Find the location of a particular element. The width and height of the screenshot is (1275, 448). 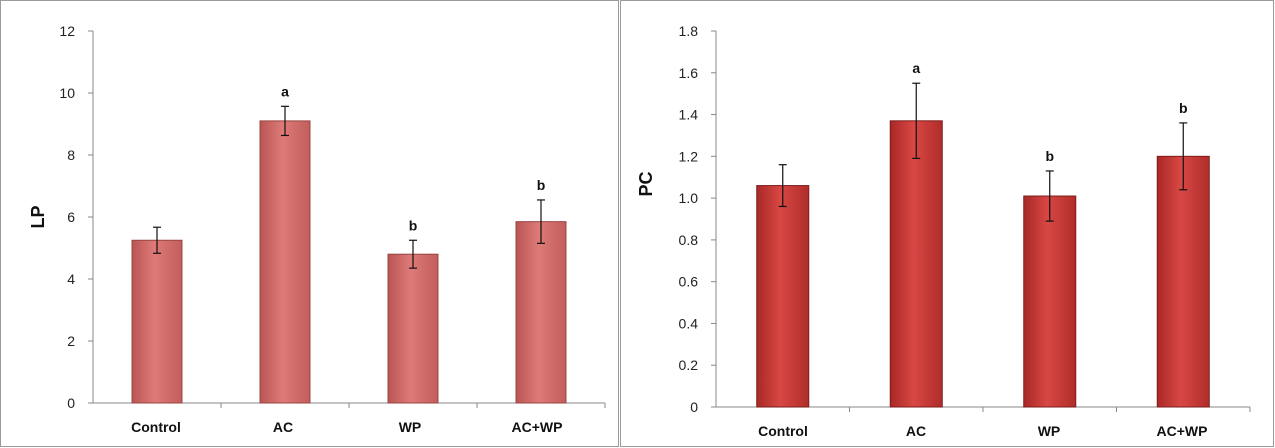

pc-y-tick-label: 0.6 is located at coordinates (689, 282).